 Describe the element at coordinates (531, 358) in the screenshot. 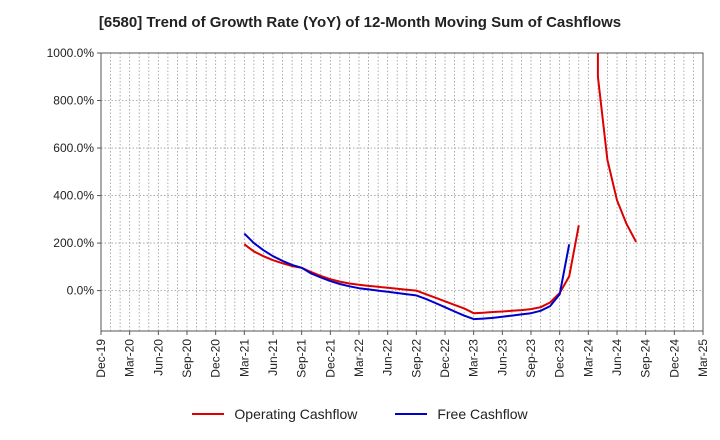

I see `x-tick-label: Sep-23` at that location.